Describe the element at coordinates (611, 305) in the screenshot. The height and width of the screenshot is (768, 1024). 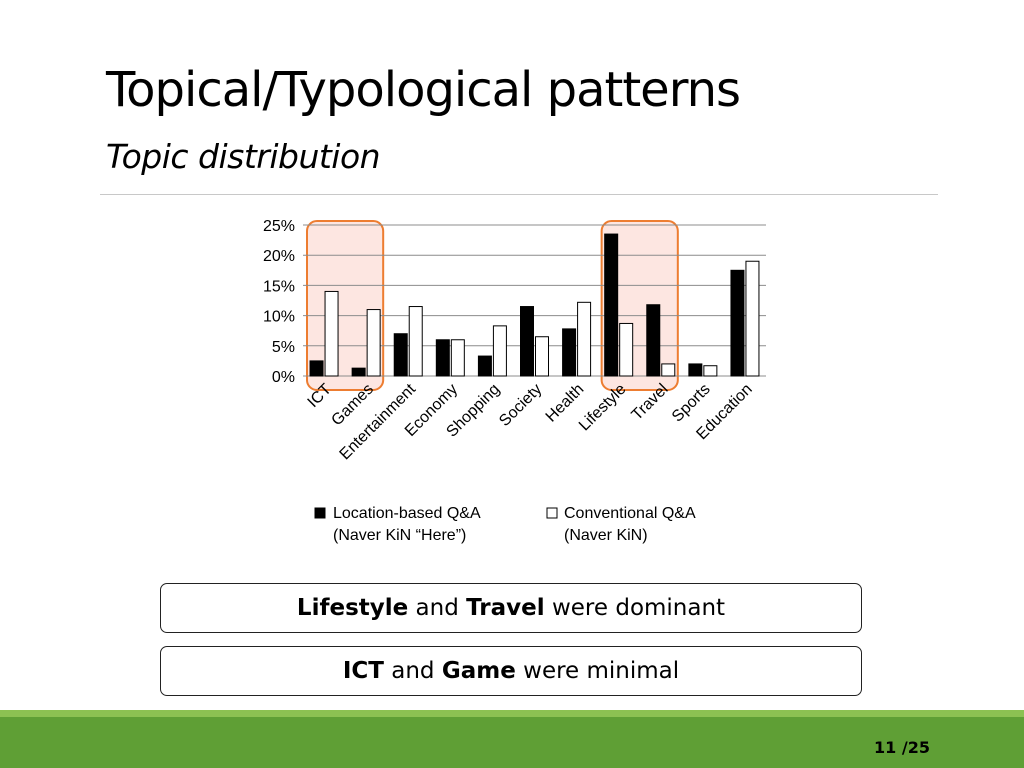
I see `bar-location-lifestyle` at that location.